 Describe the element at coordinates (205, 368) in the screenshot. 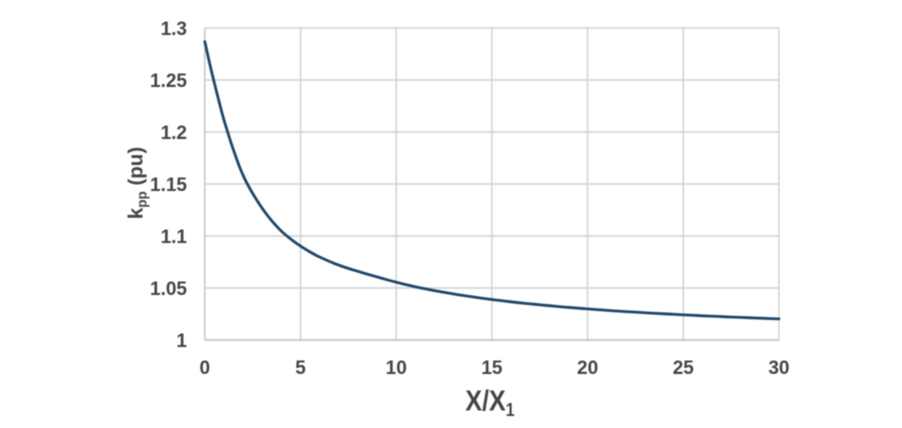

I see `svg-text: 0` at that location.